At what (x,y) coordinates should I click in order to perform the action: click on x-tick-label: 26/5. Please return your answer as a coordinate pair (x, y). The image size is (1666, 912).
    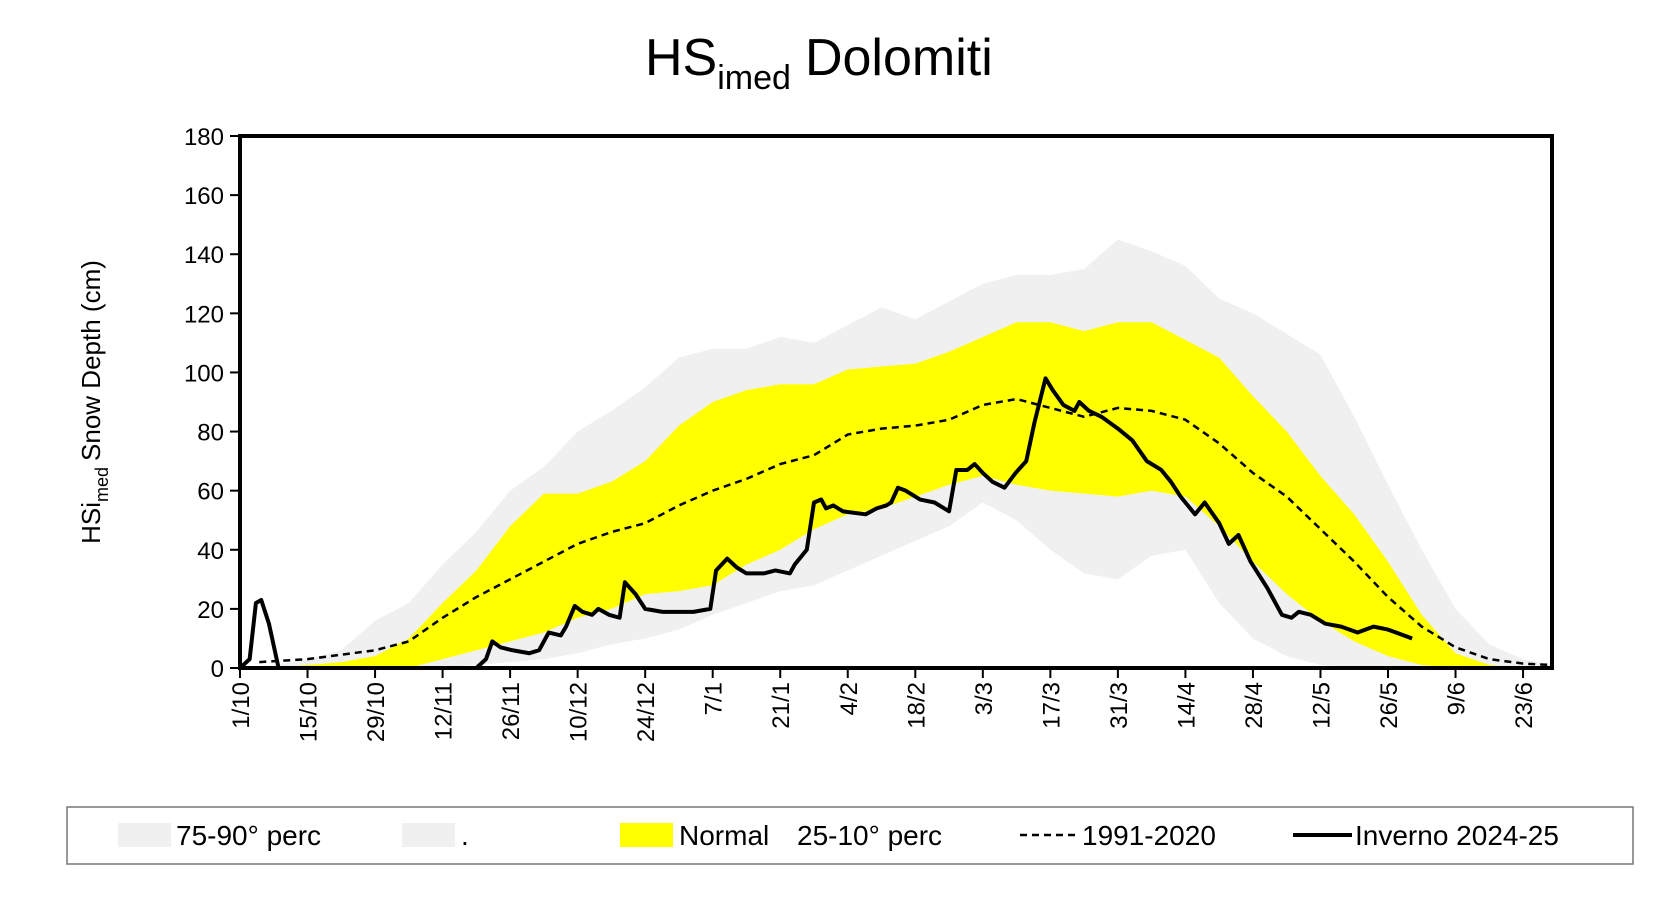
    Looking at the image, I should click on (1389, 705).